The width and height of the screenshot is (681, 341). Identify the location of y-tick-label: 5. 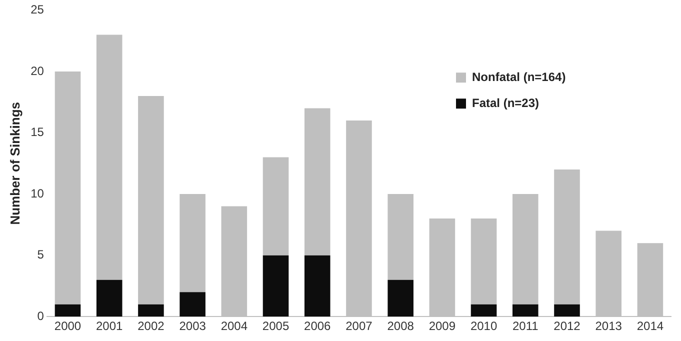
(40, 255).